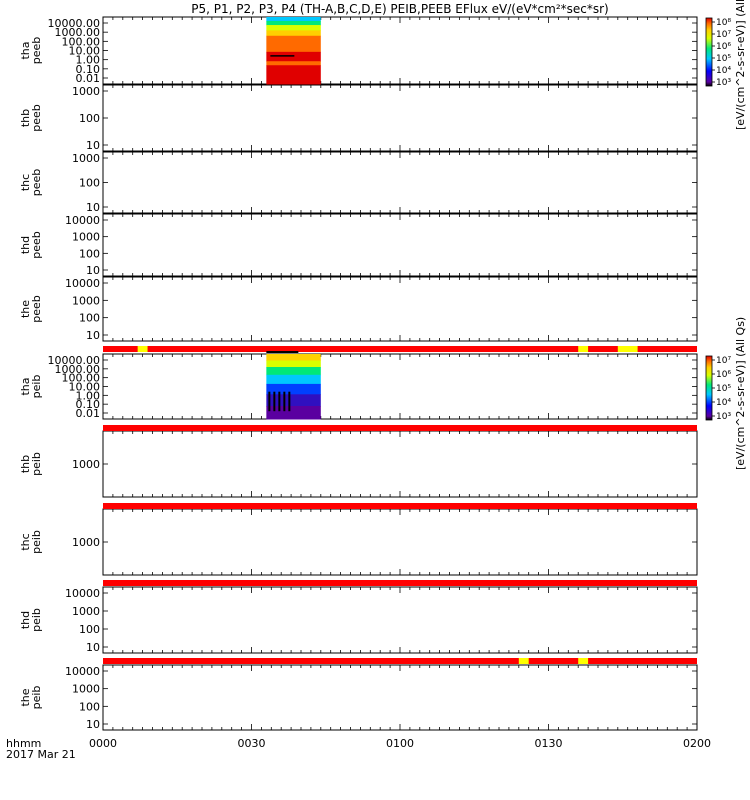 This screenshot has width=750, height=800. What do you see at coordinates (74, 23) in the screenshot?
I see `y-tick-label: 10000.00` at bounding box center [74, 23].